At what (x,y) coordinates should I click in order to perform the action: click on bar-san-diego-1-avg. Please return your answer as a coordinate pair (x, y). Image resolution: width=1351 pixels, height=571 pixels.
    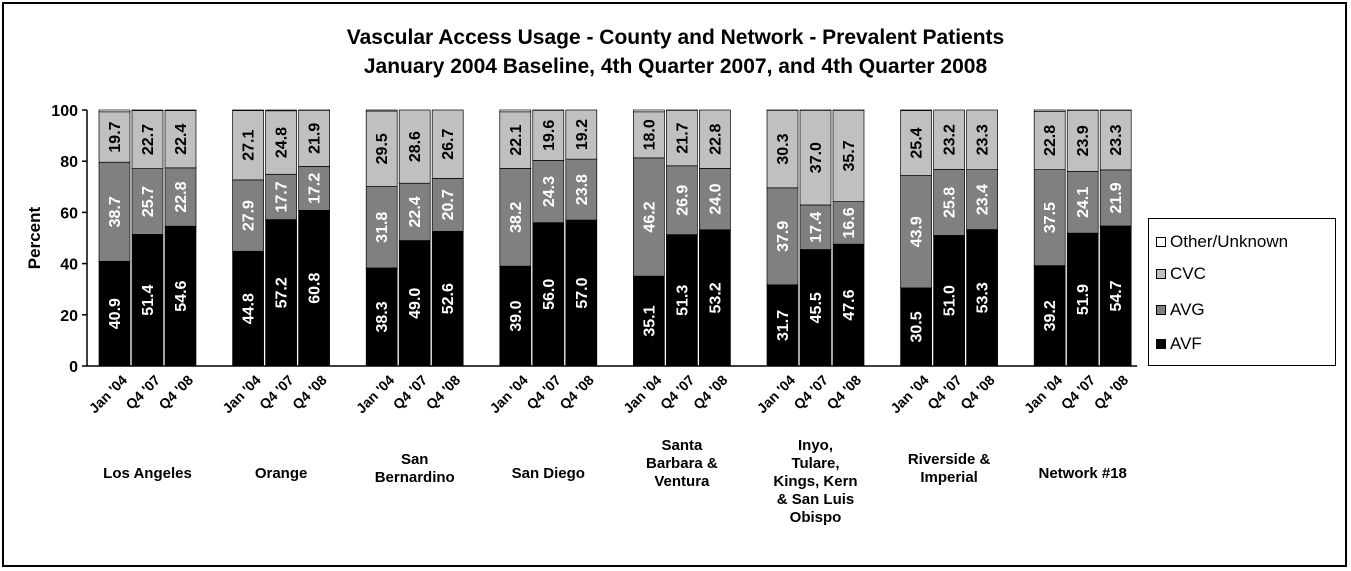
    Looking at the image, I should click on (548, 191).